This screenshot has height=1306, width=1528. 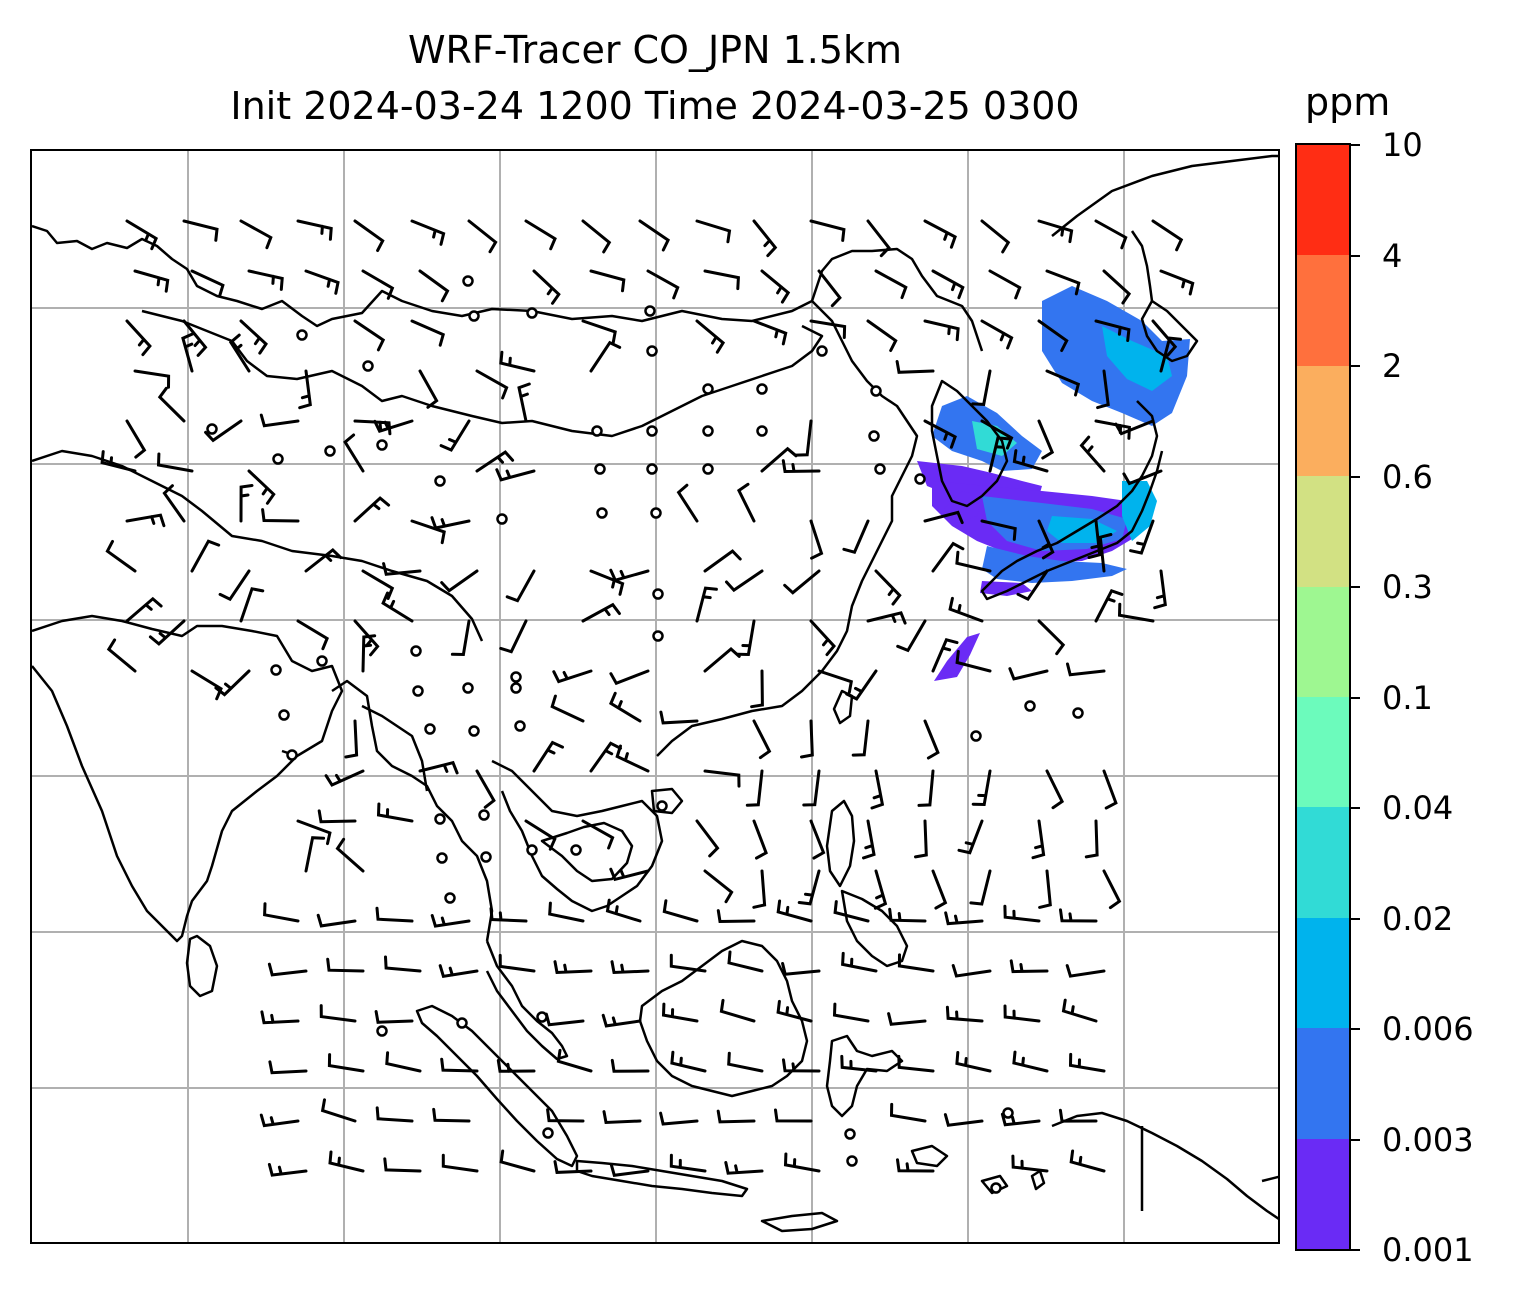 I want to click on colorbar-tick-label: 0.02, so click(x=1418, y=918).